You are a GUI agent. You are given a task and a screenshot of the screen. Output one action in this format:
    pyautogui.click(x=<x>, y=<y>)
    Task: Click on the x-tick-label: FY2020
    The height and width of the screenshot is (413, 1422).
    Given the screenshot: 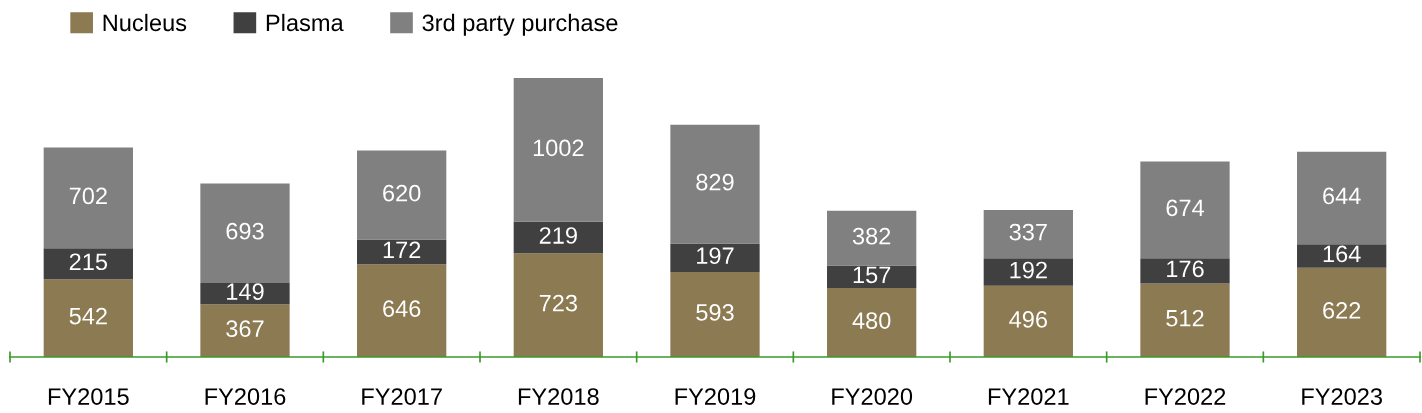 What is the action you would take?
    pyautogui.click(x=872, y=396)
    